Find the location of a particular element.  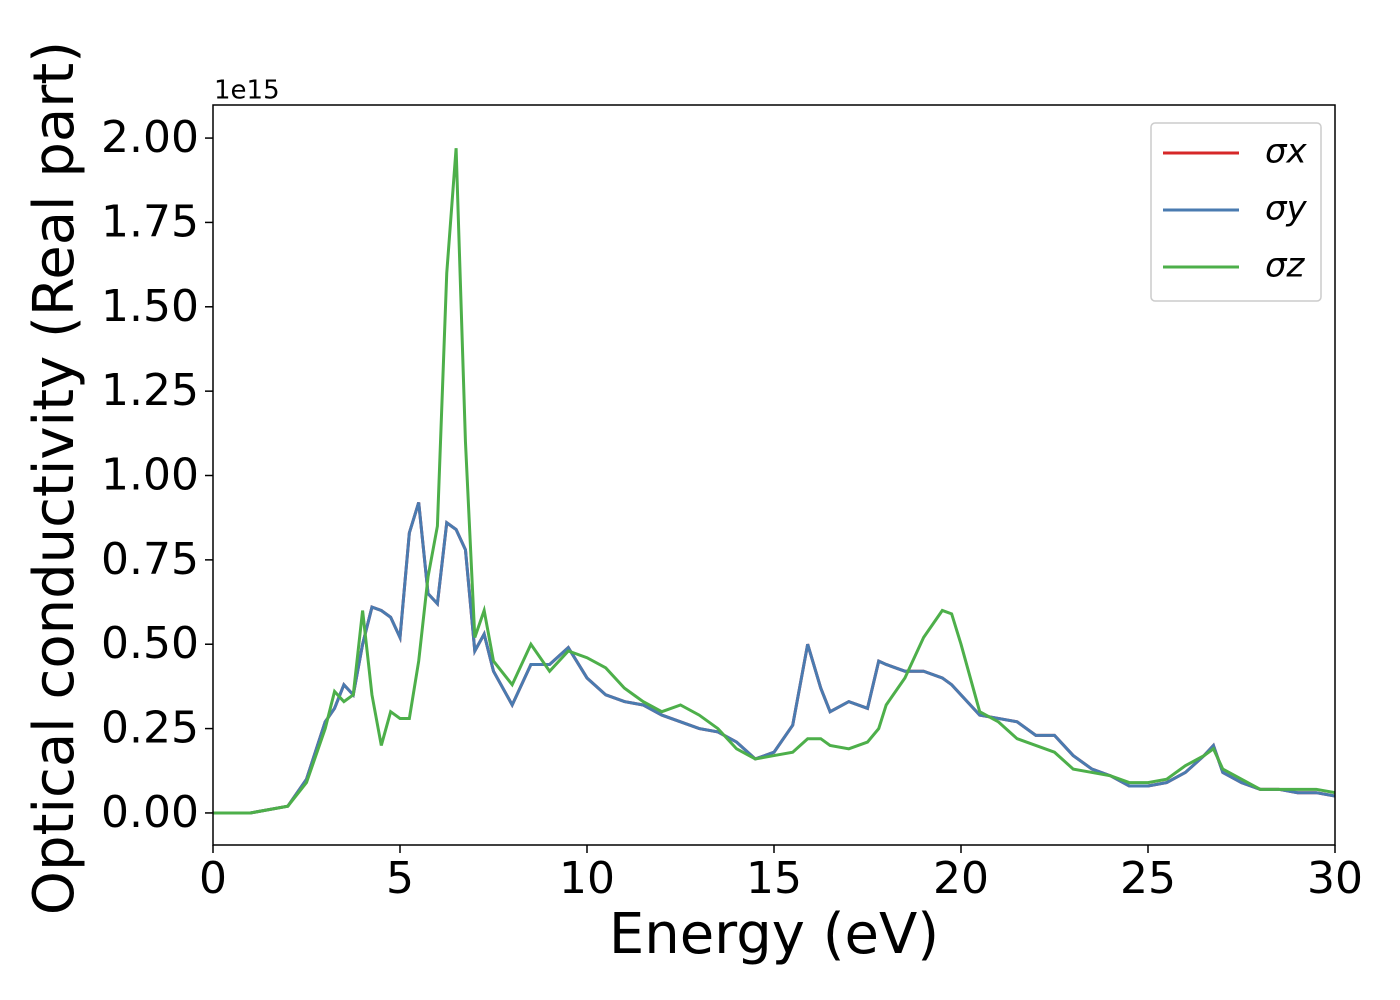

x-tick-label: 15 is located at coordinates (774, 878).